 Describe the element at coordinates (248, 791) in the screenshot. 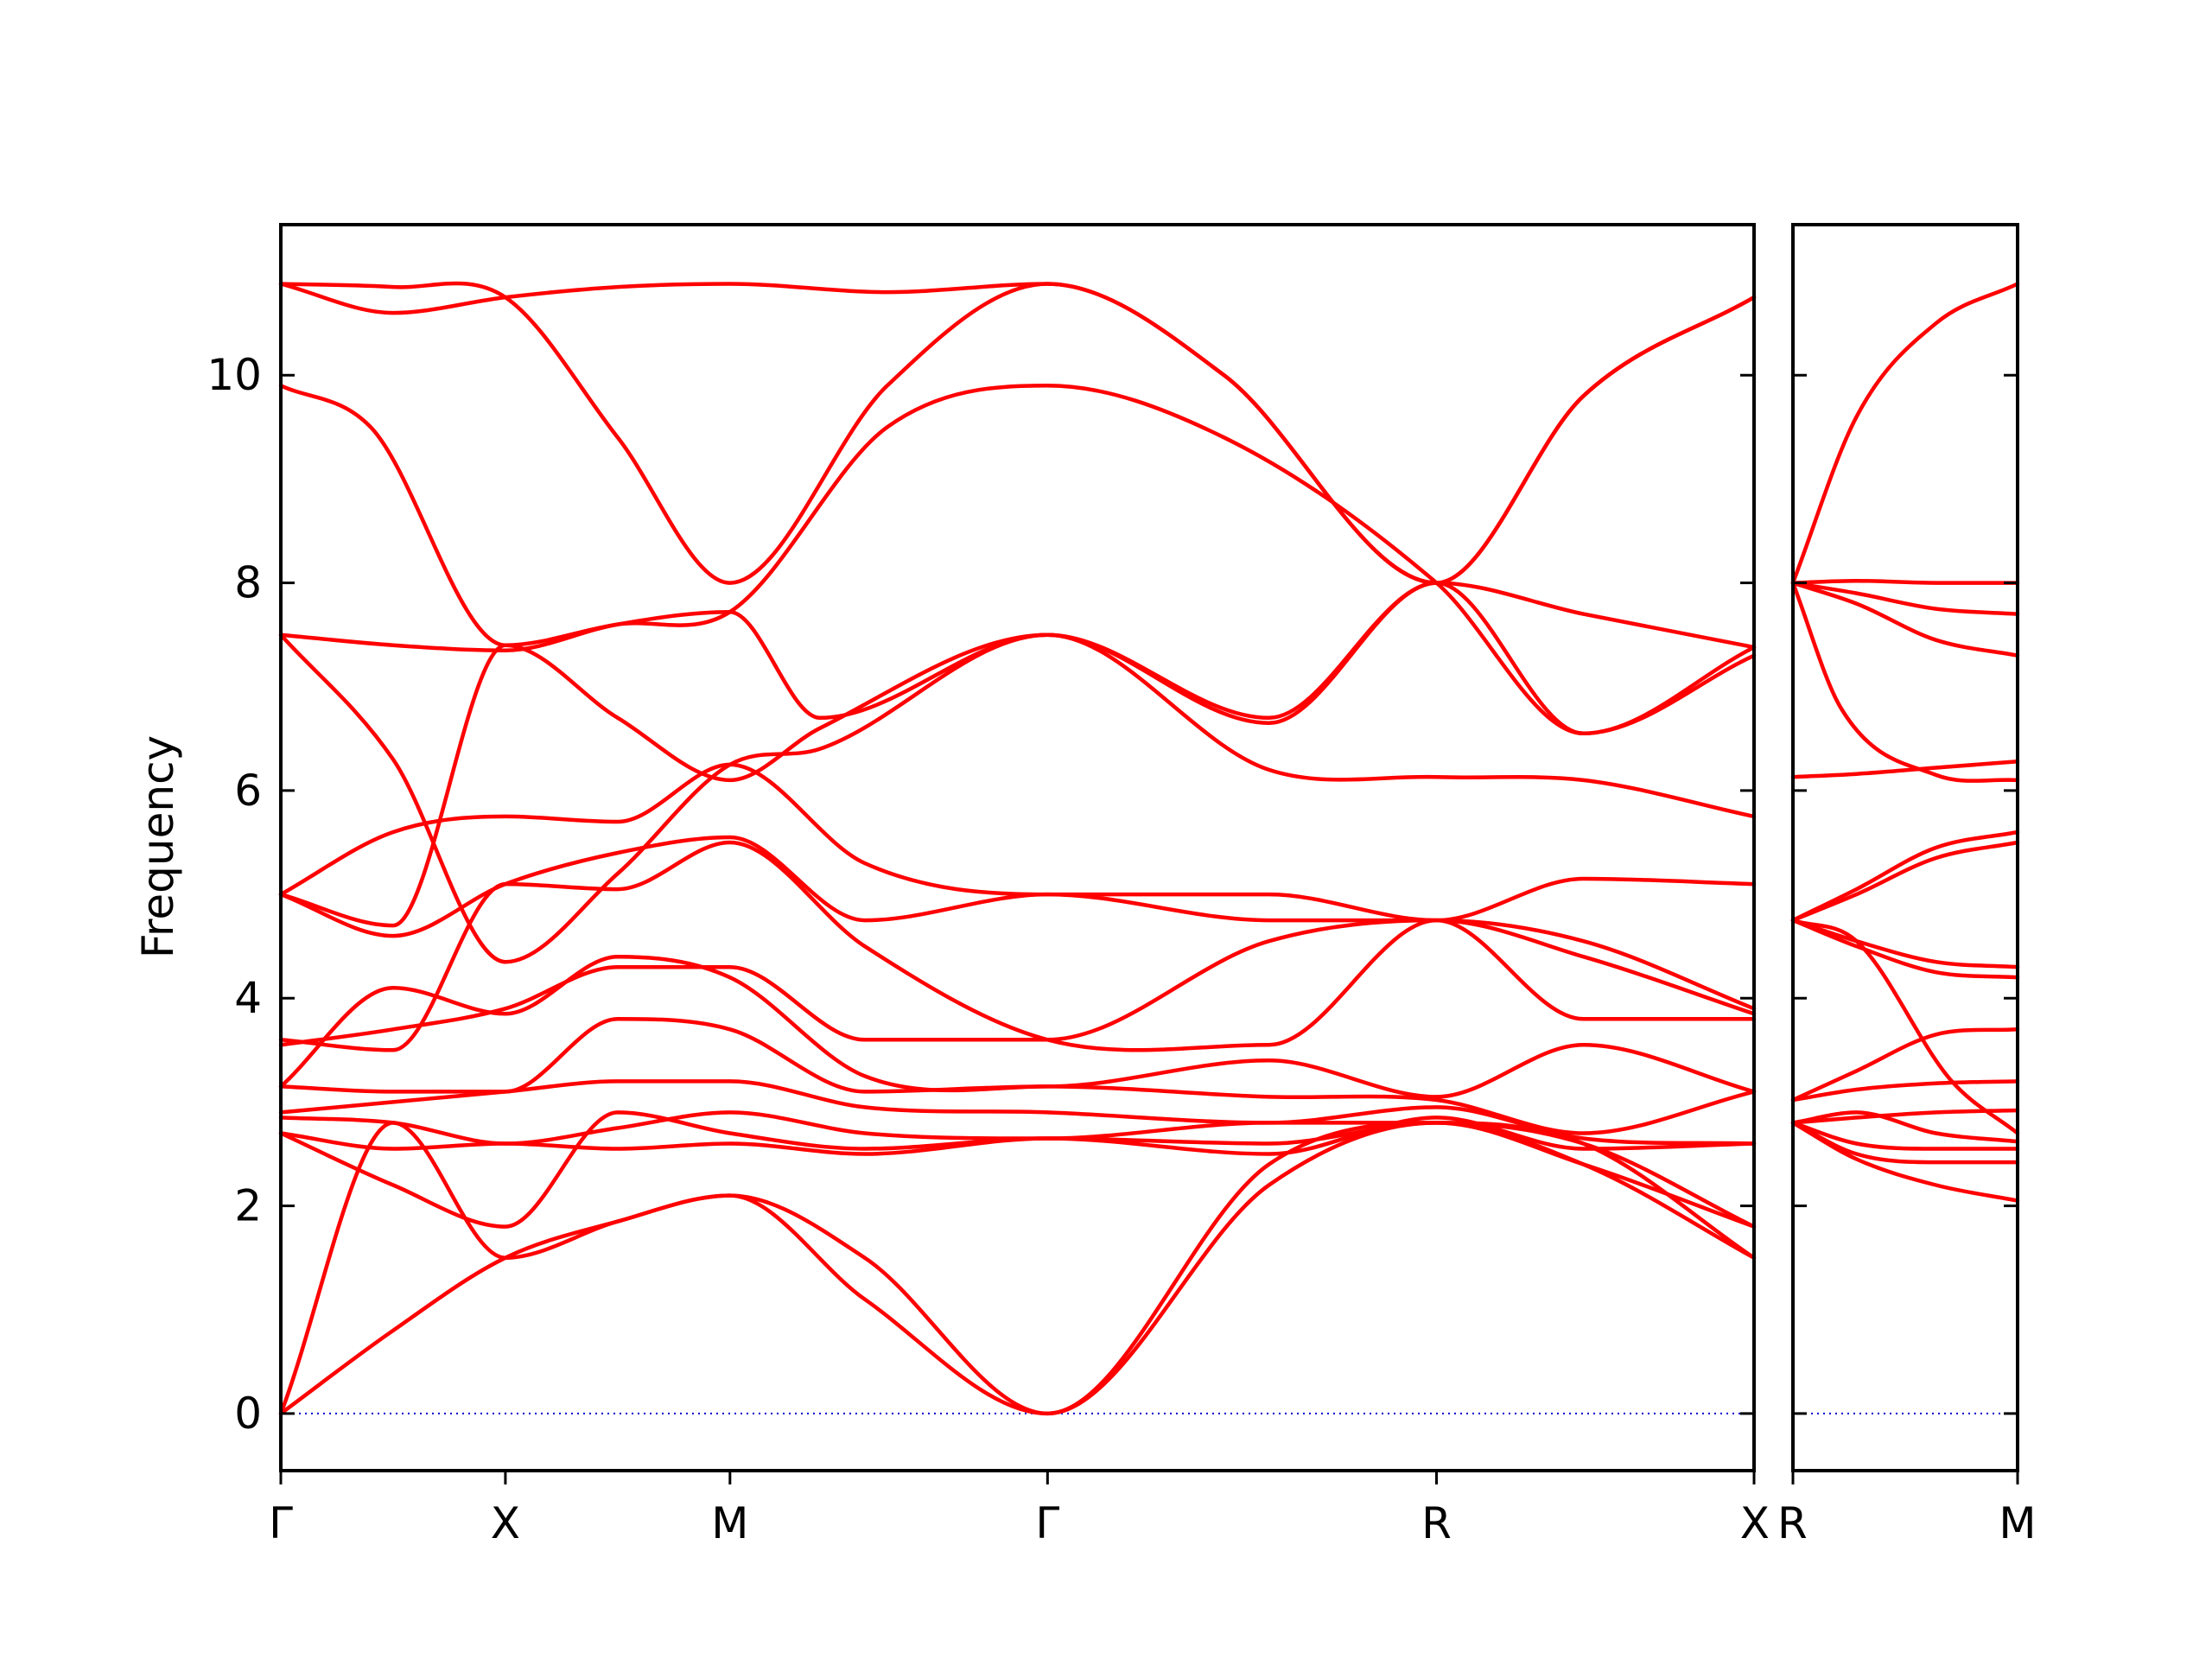

I see `y-tick-label: 6` at that location.